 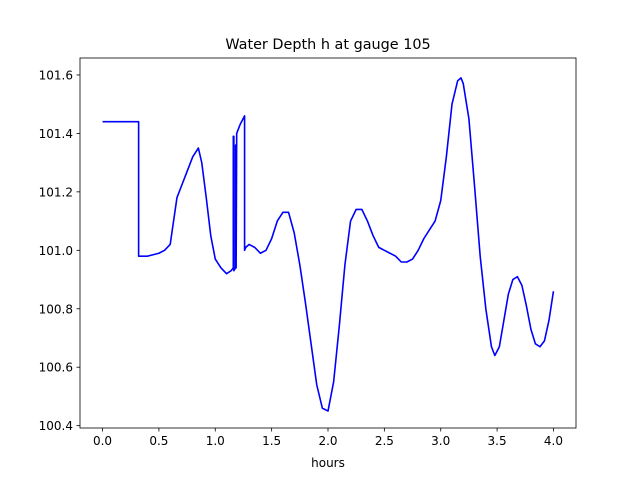 I want to click on x-tick-label: 4.0, so click(x=553, y=441).